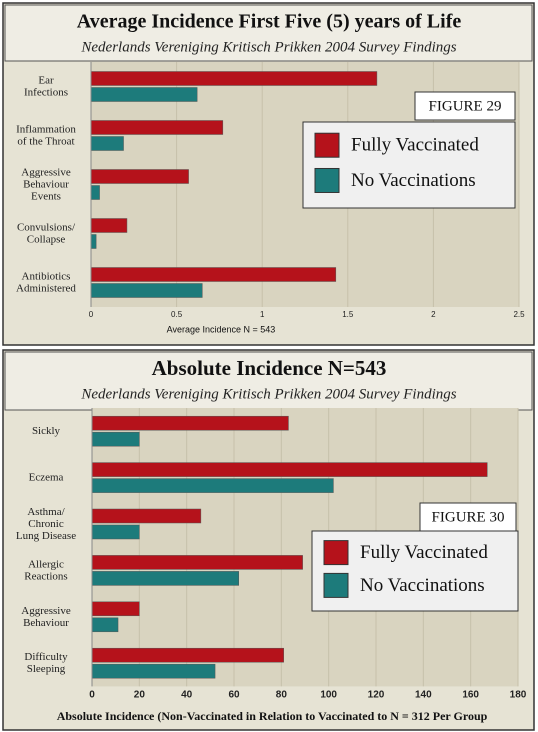  I want to click on y-tick-label-line: Asthma/, so click(46, 512).